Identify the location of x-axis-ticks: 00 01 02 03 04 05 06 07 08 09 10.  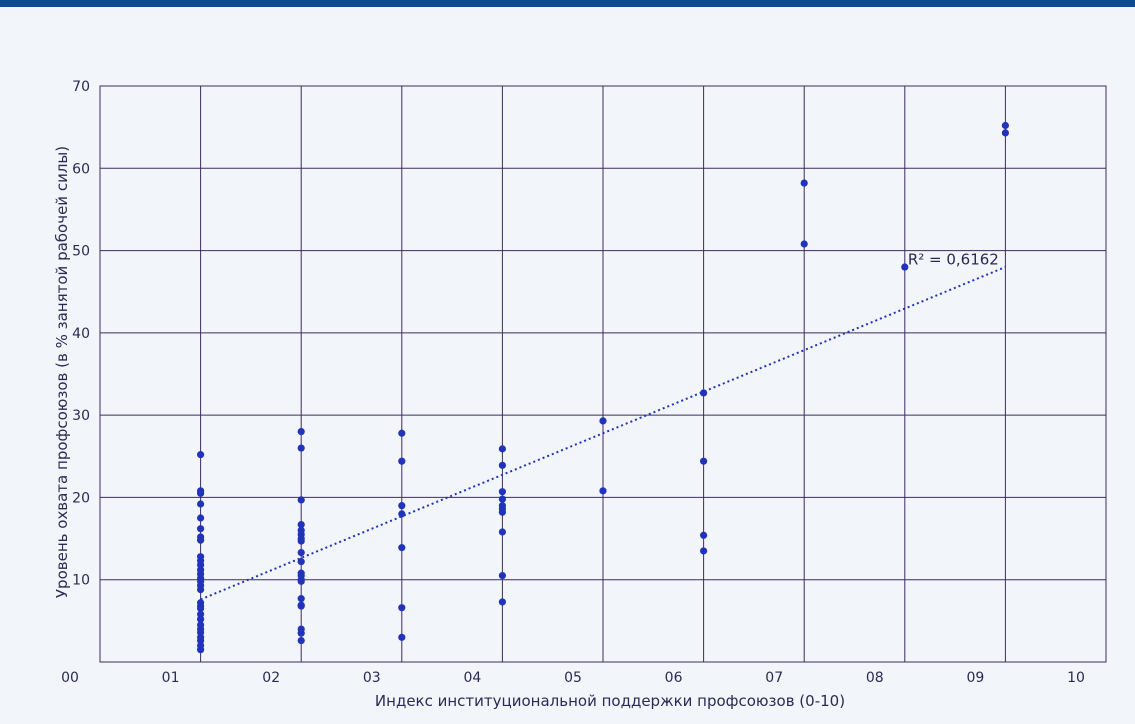
(573, 678).